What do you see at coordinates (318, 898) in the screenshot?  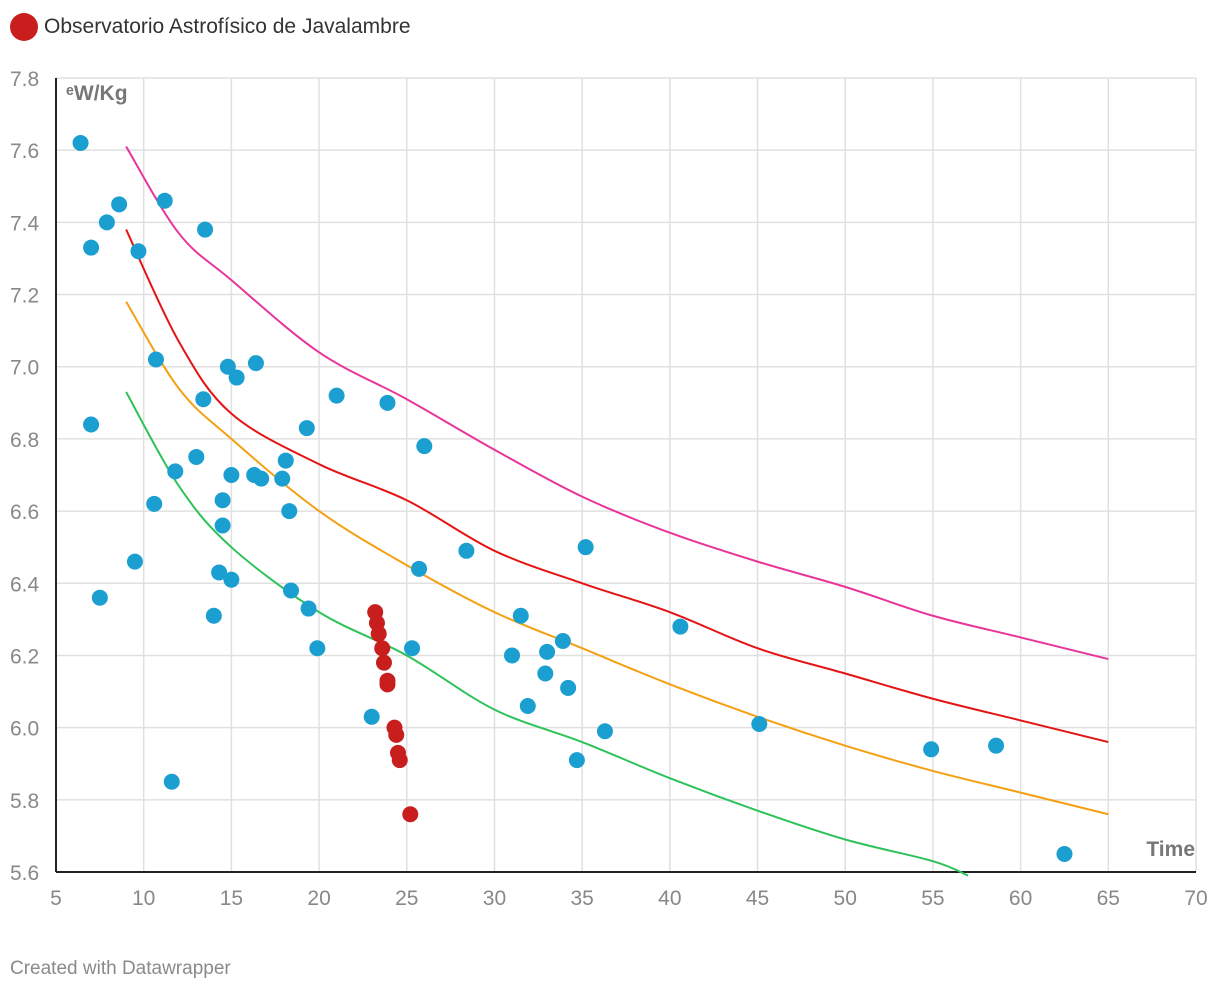 I see `x-tick-label: 20` at bounding box center [318, 898].